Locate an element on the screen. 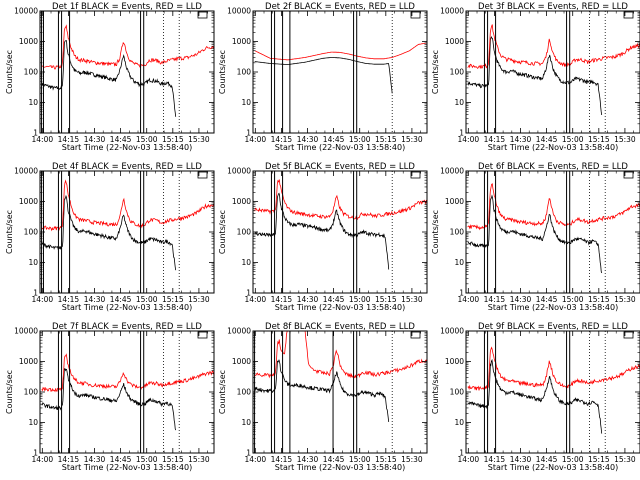 This screenshot has width=640, height=480. panel-title: Det 1f BLACK = Events, RED = LLD is located at coordinates (127, 7).